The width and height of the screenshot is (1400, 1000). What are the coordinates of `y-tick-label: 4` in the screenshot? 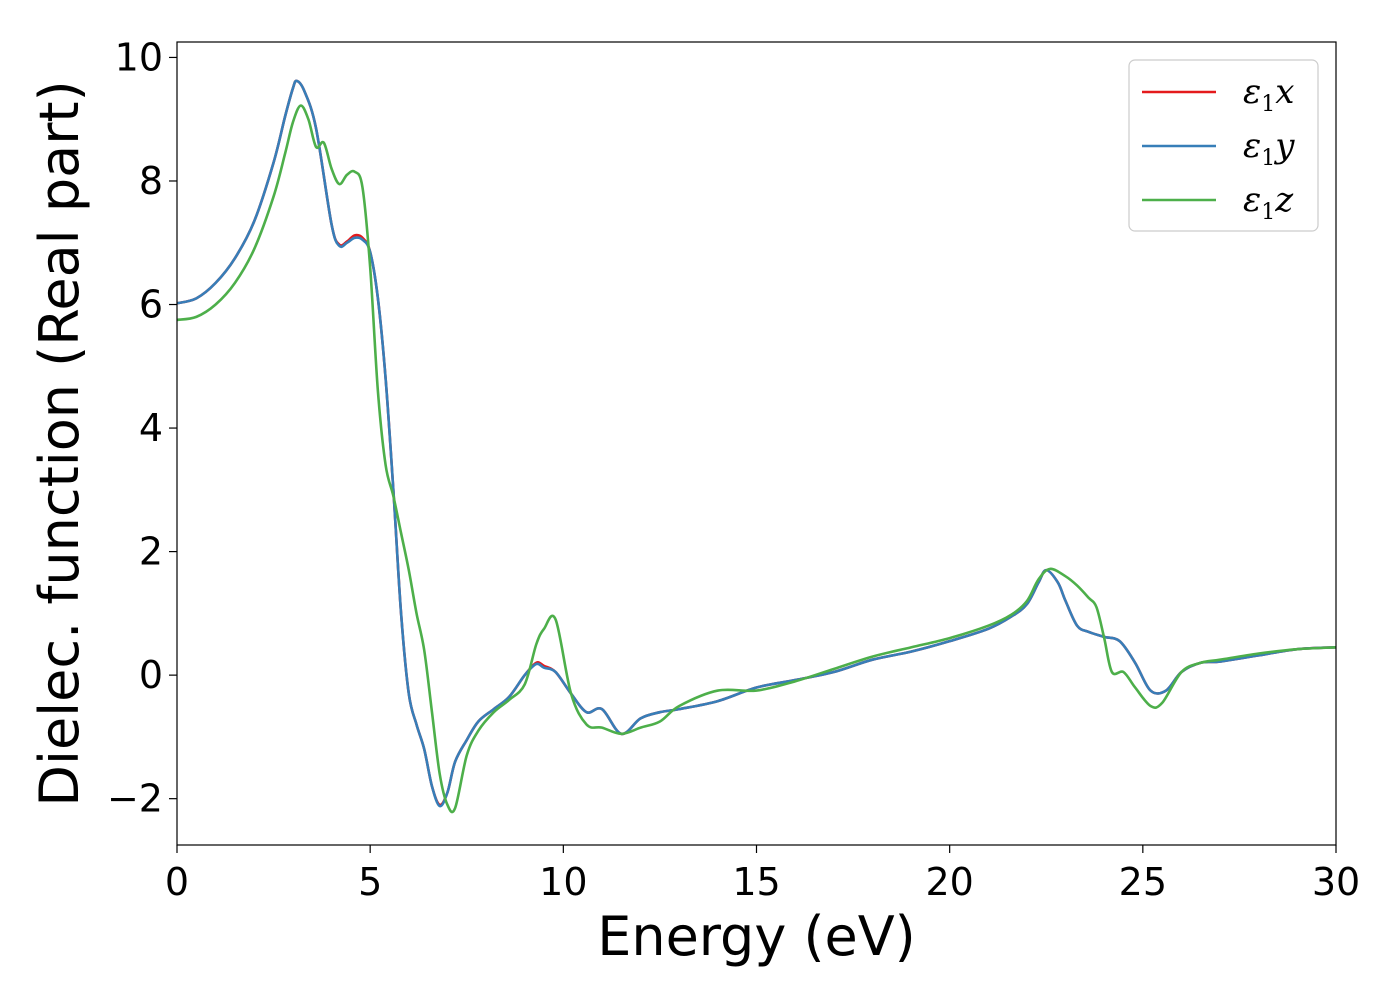 It's located at (151, 428).